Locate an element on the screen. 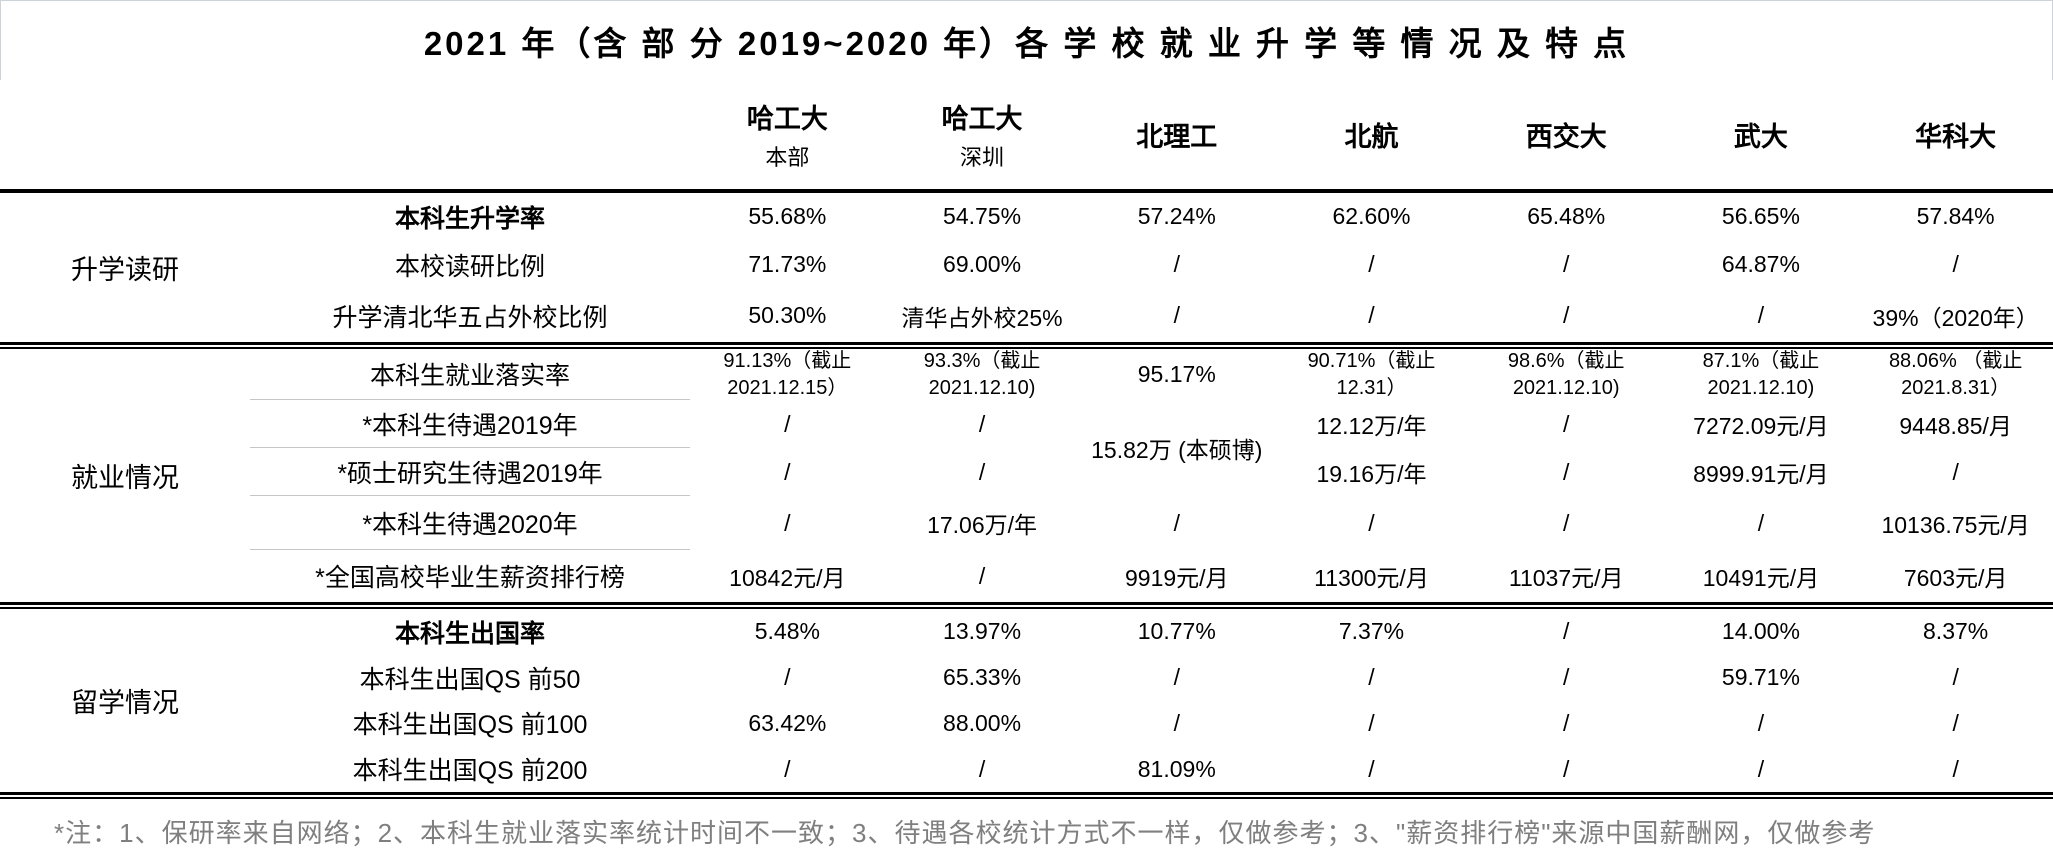  university-name: 华科大 is located at coordinates (1956, 137).